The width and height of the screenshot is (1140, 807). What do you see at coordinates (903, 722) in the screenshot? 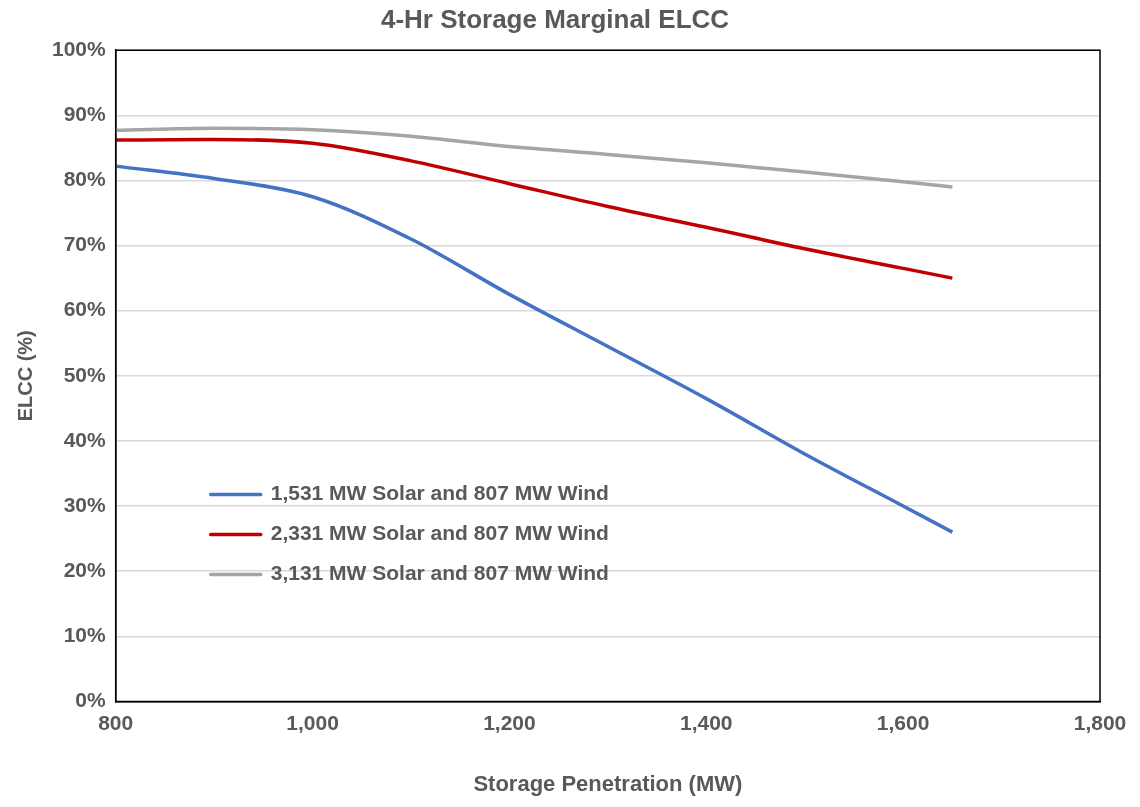
I see `x-tick-label: 1,600` at bounding box center [903, 722].